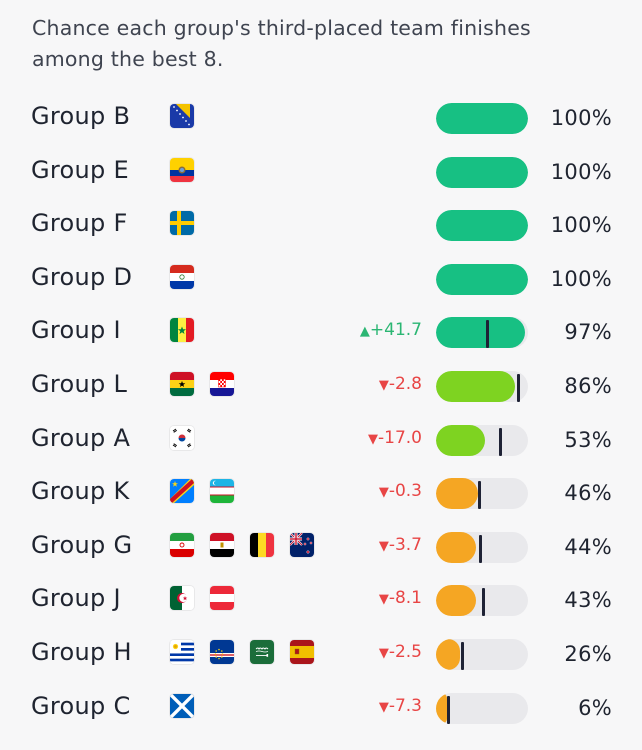 Image resolution: width=642 pixels, height=750 pixels. What do you see at coordinates (405, 652) in the screenshot?
I see `change-value: -2.5` at bounding box center [405, 652].